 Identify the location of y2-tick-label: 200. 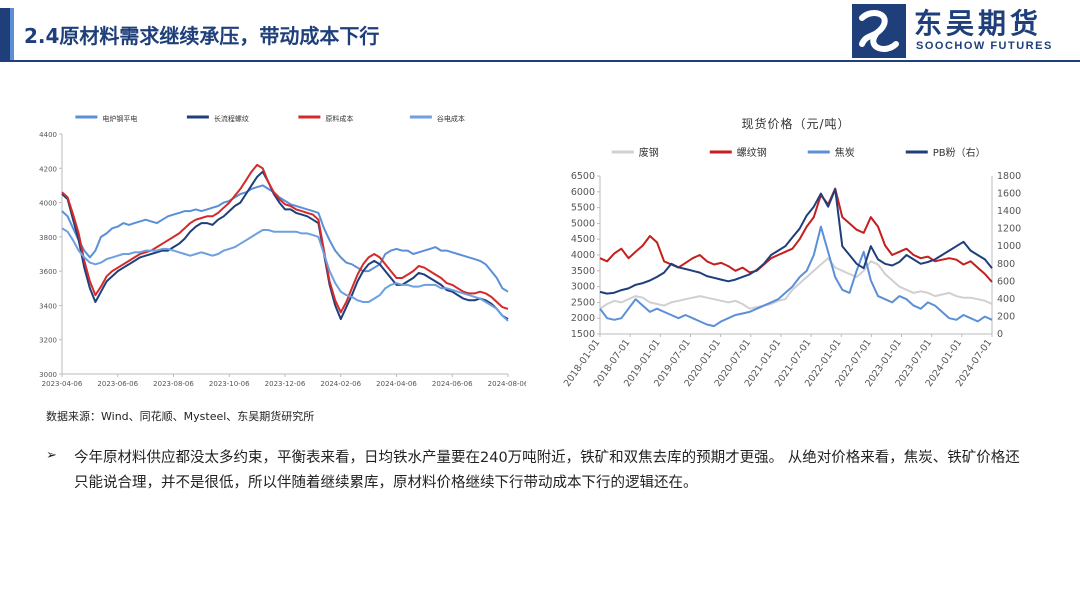
(1006, 316).